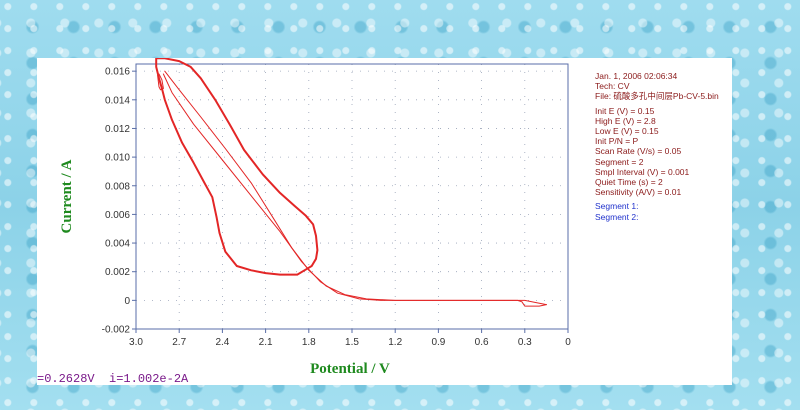  Describe the element at coordinates (113, 379) in the screenshot. I see `cursor-readout: =0.2628V i=1.002e-2A` at that location.